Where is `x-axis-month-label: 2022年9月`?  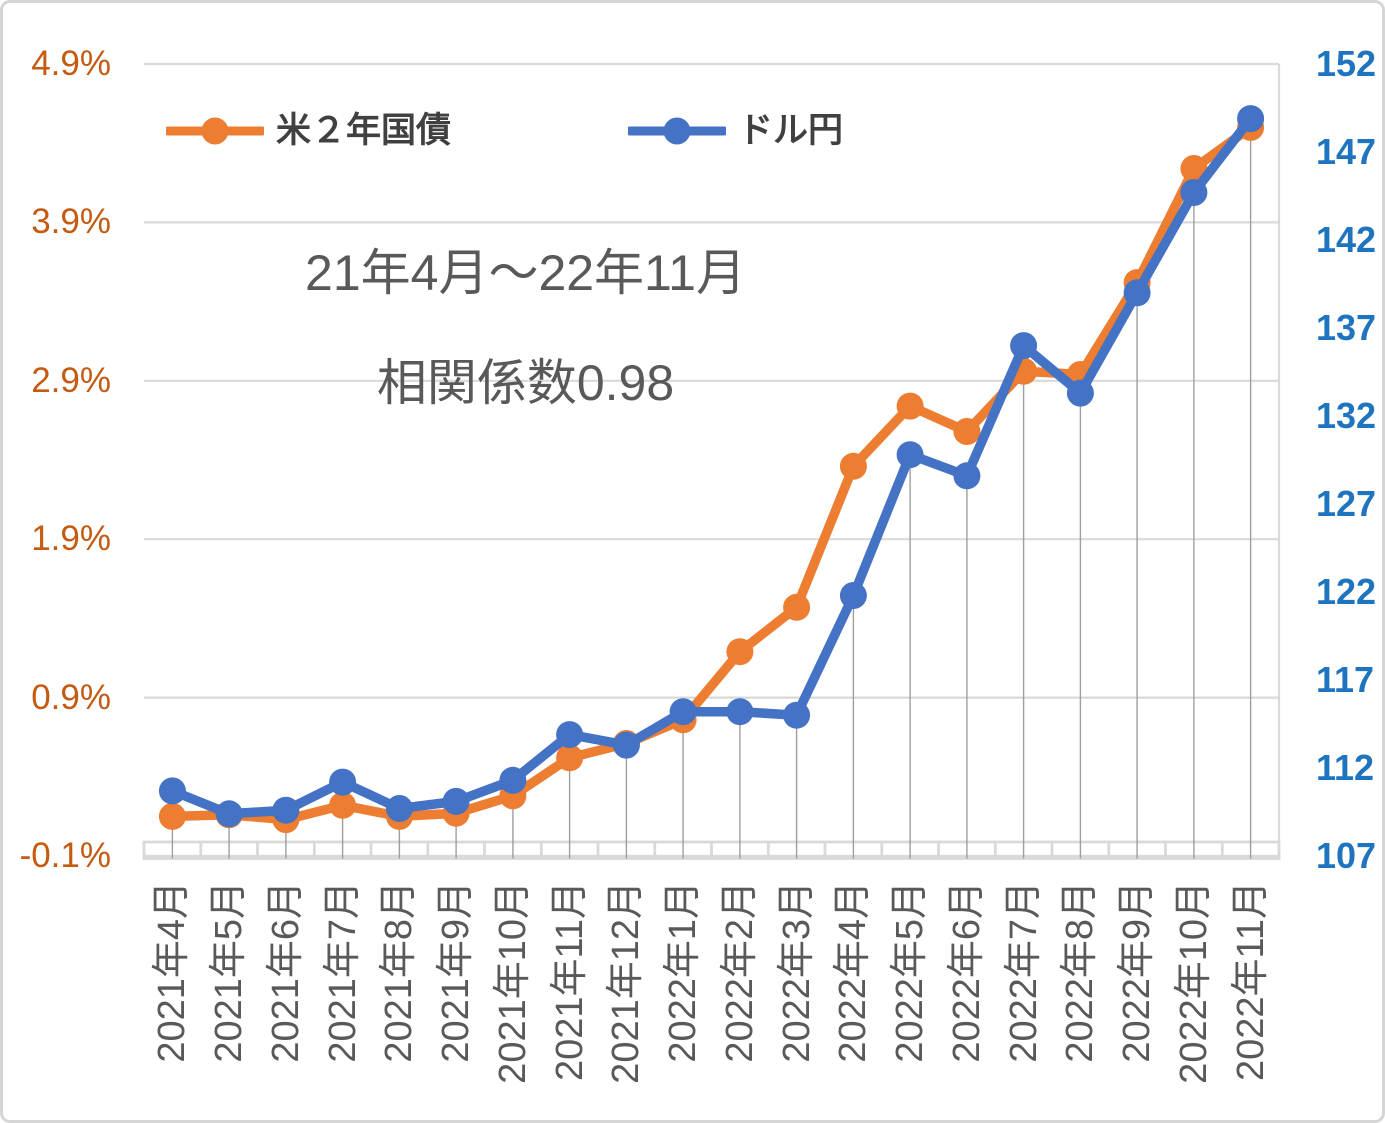
x-axis-month-label: 2022年9月 is located at coordinates (1137, 972).